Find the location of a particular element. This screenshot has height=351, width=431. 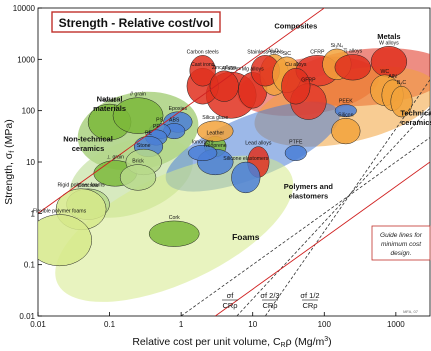

material-label-mg-alloys: Mg alloys is located at coordinates (253, 69).